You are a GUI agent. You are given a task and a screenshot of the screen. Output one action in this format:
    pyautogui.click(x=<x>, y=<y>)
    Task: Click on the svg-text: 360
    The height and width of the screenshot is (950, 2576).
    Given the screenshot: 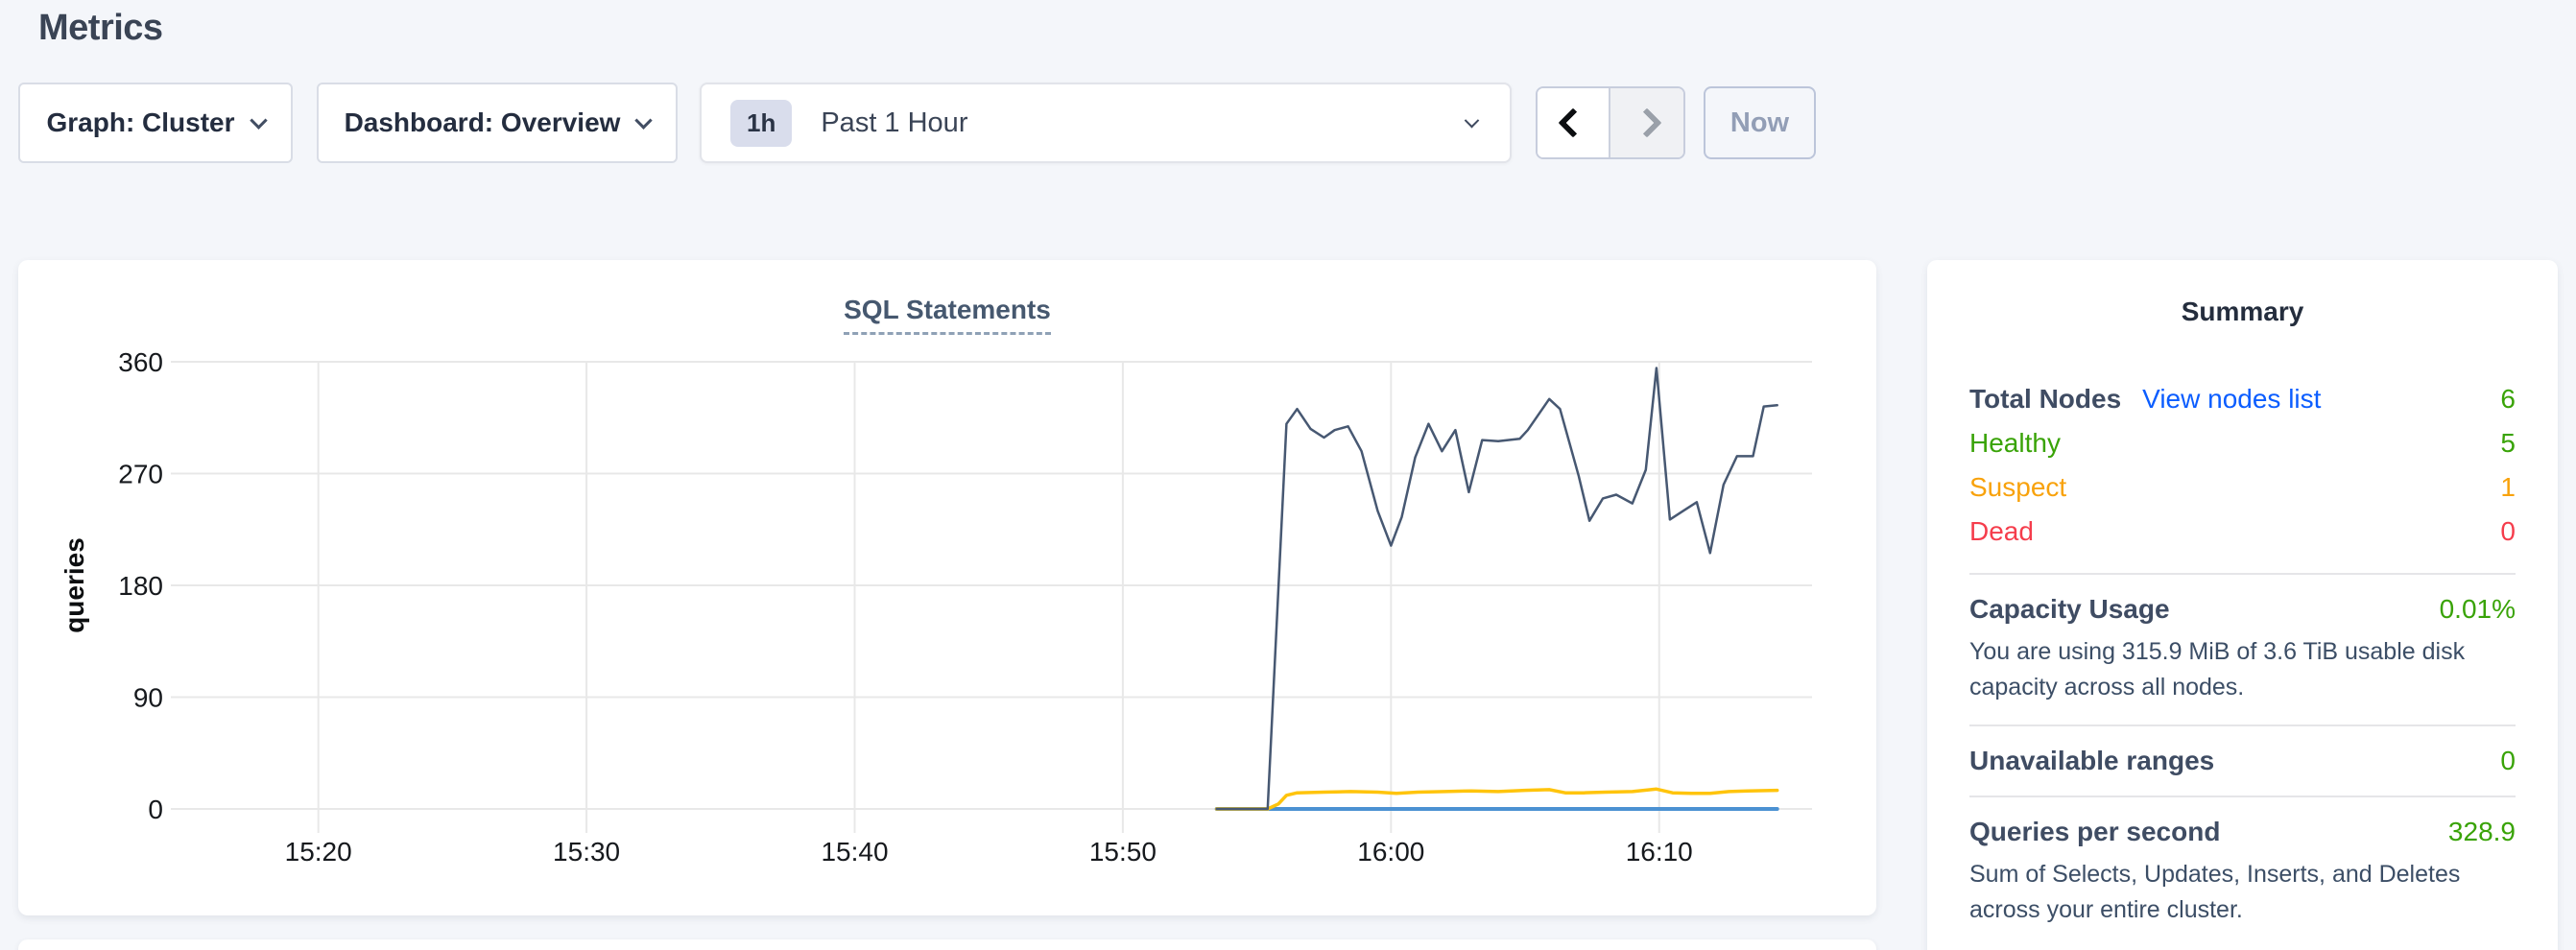 What is the action you would take?
    pyautogui.click(x=140, y=362)
    